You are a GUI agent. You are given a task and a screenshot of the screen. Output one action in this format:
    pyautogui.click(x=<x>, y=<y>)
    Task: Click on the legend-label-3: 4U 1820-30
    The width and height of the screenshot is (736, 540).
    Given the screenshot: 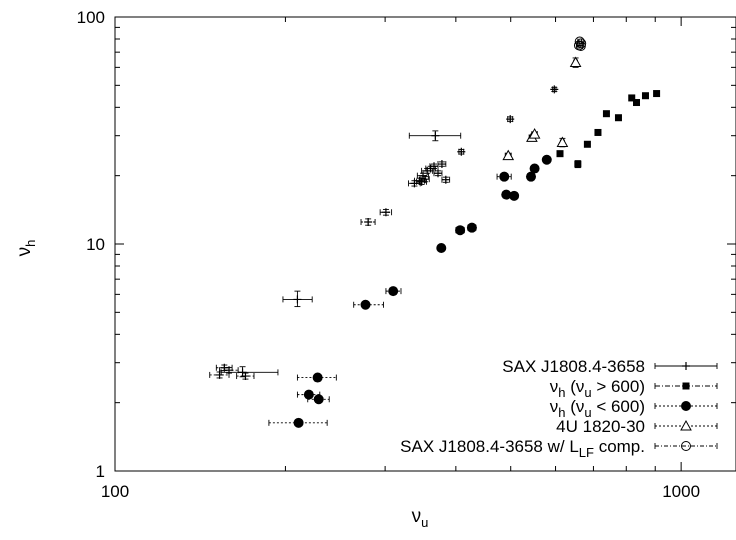 What is the action you would take?
    pyautogui.click(x=600, y=426)
    